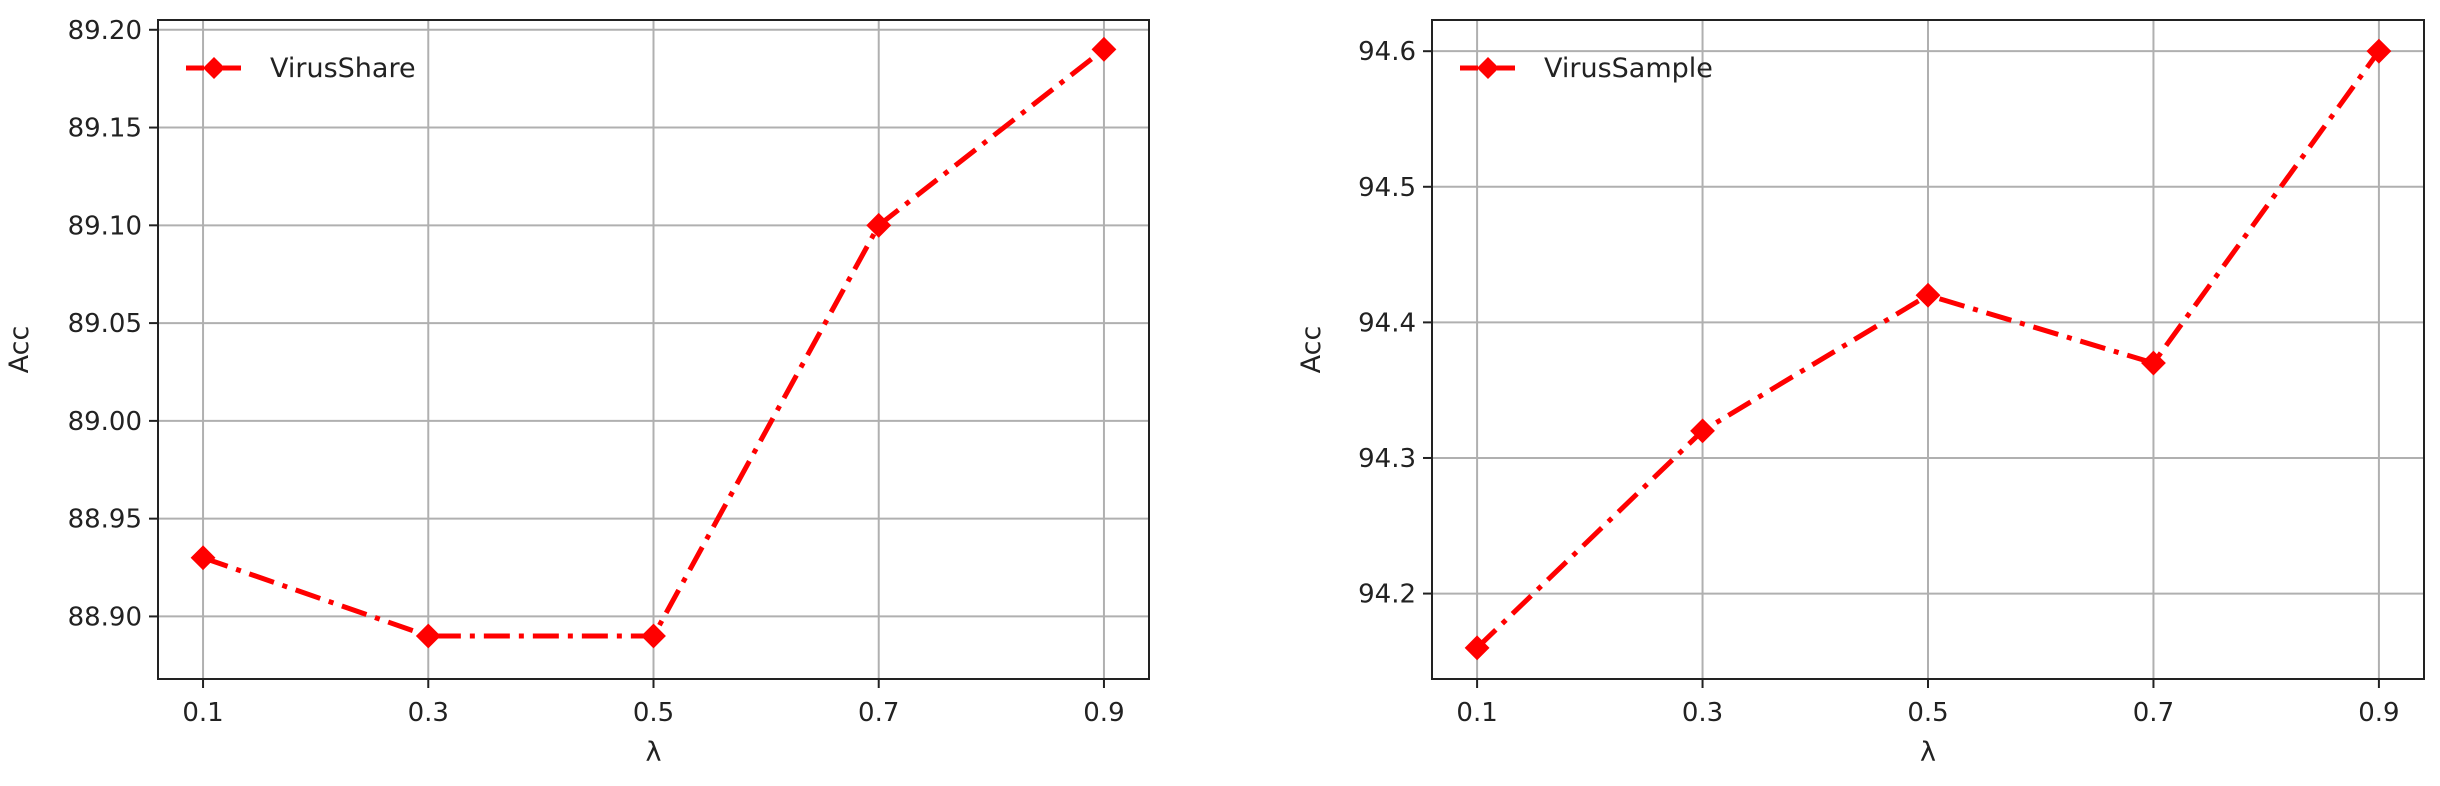 This screenshot has width=2440, height=786. Describe the element at coordinates (1387, 52) in the screenshot. I see `y-tick-label: 94.6` at that location.